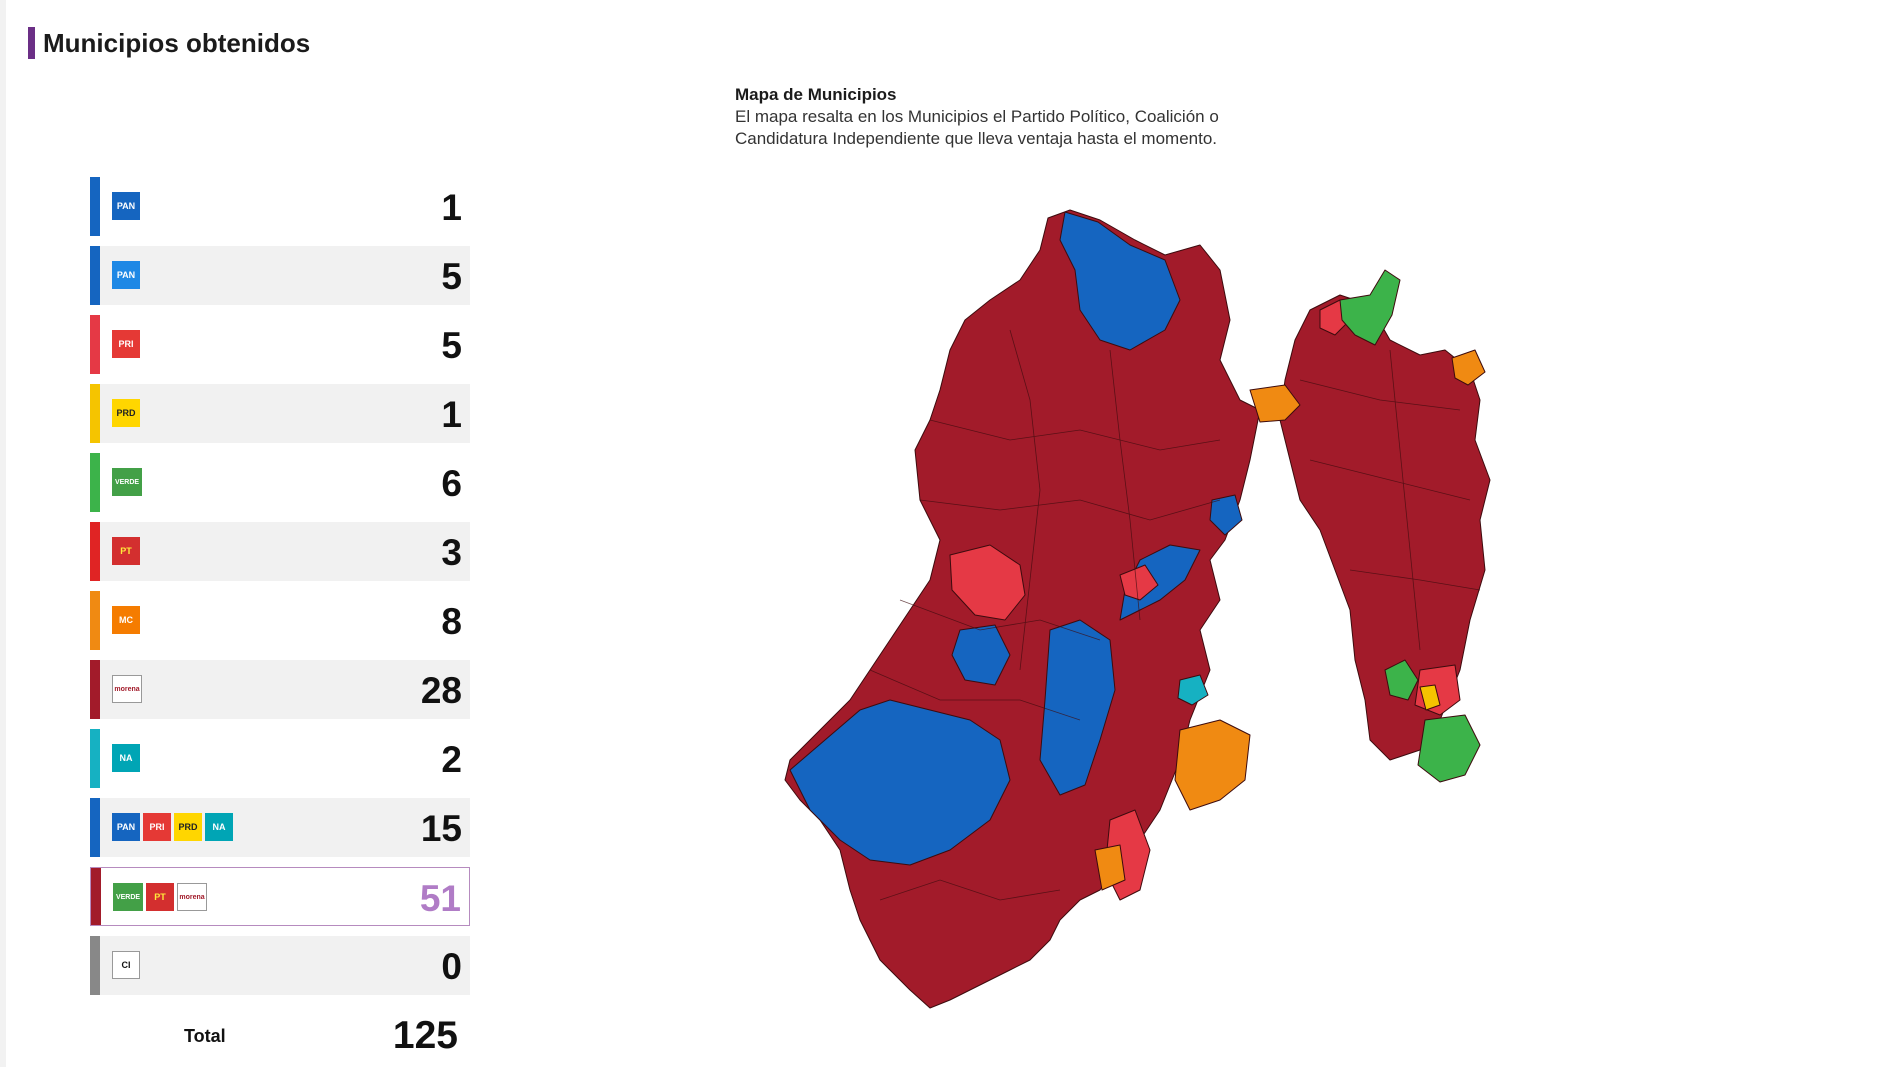 Image resolution: width=1900 pixels, height=1067 pixels. Describe the element at coordinates (1401, 680) in the screenshot. I see `map-region-pvem-east` at that location.